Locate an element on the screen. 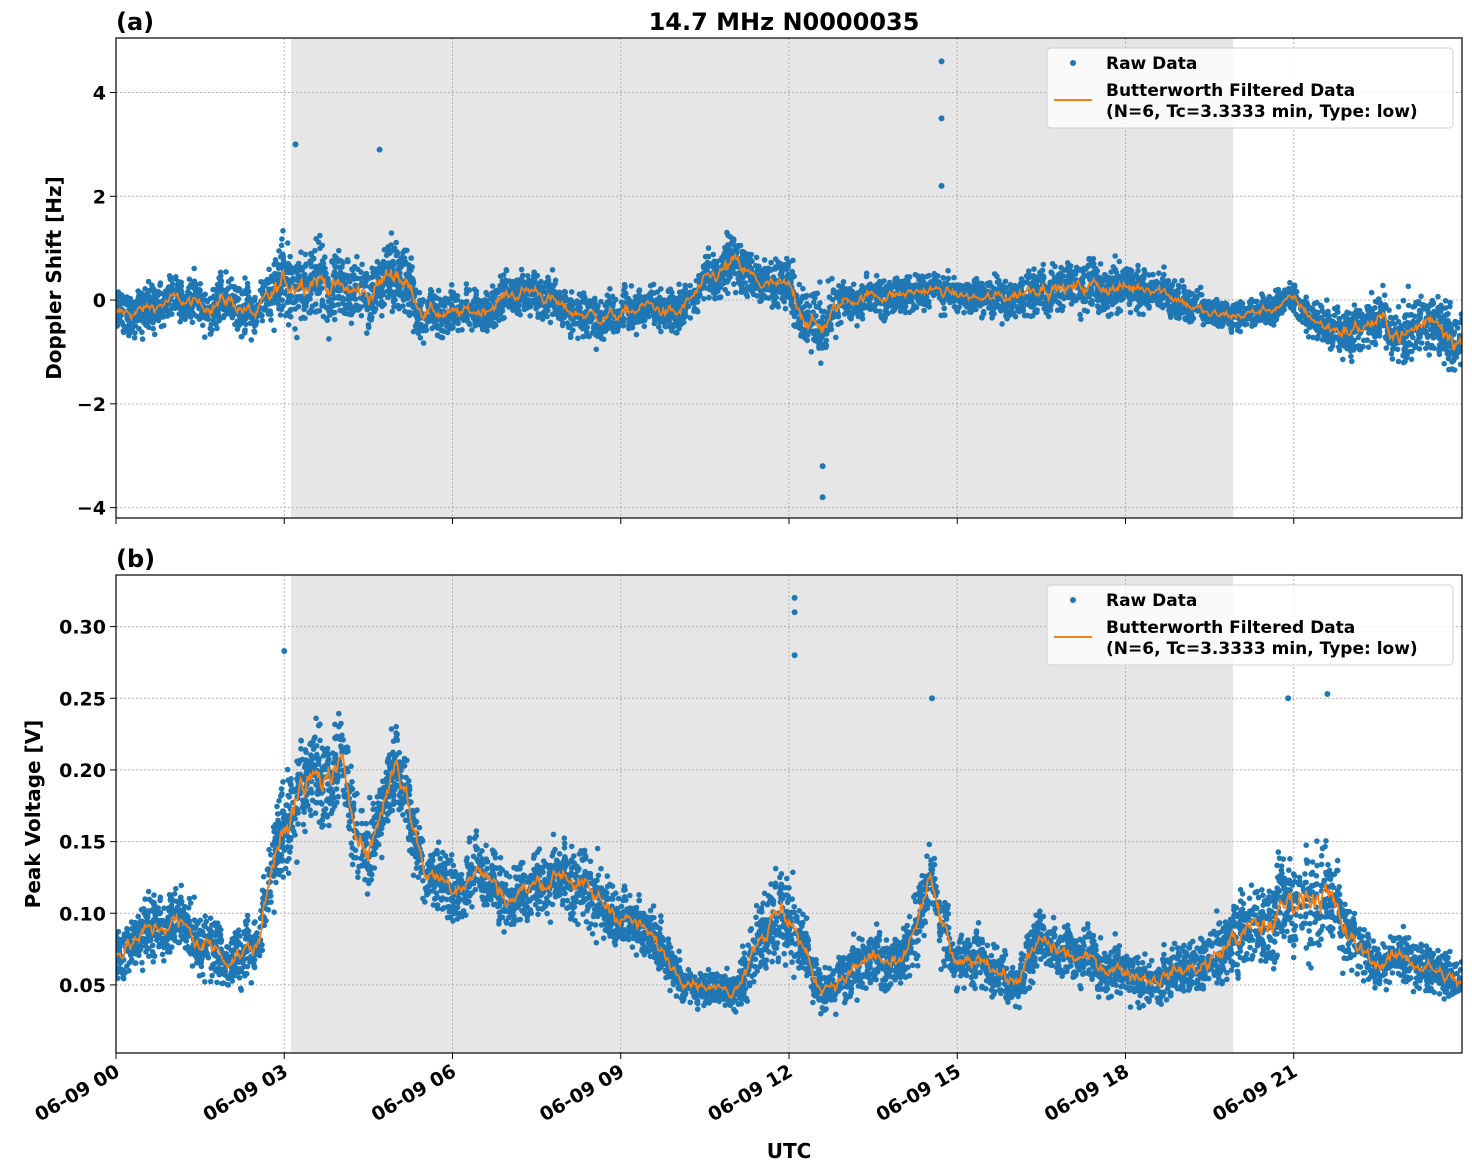 The width and height of the screenshot is (1472, 1172). y-axis-label-a: Doppler Shift [Hz] is located at coordinates (54, 278).